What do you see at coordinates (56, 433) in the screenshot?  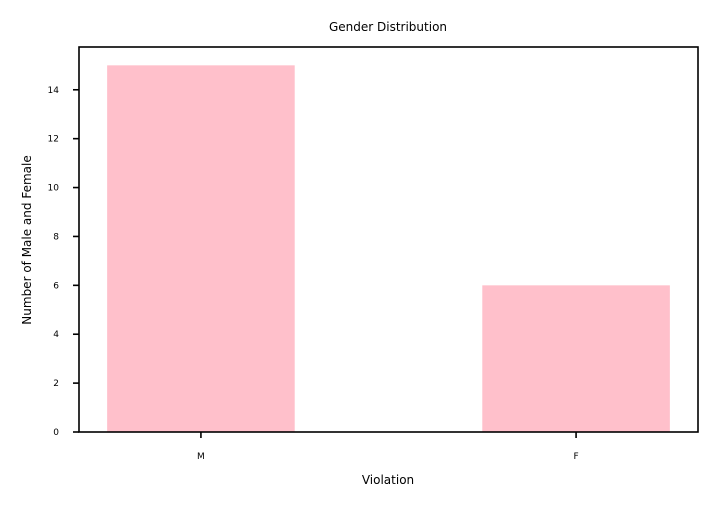 I see `y-tick-label: 0` at bounding box center [56, 433].